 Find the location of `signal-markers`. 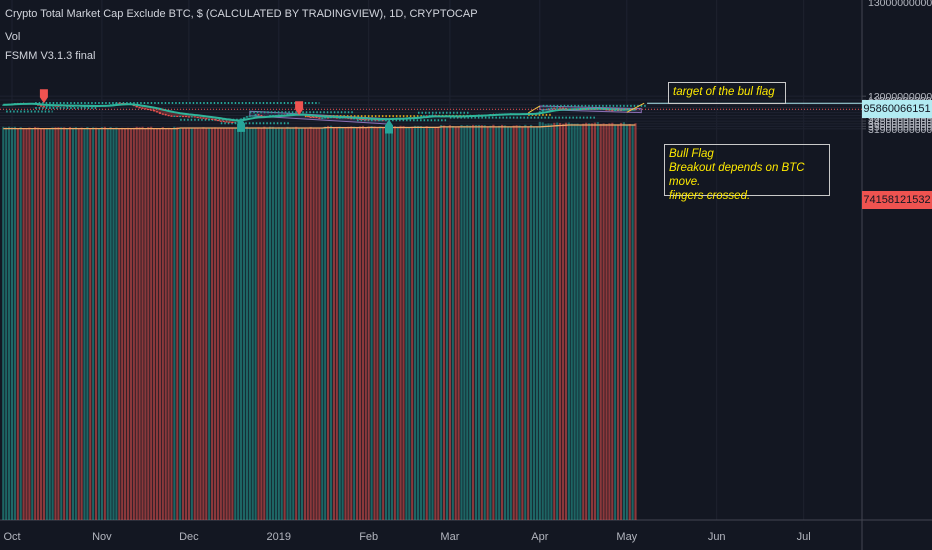

signal-markers is located at coordinates (216, 111).